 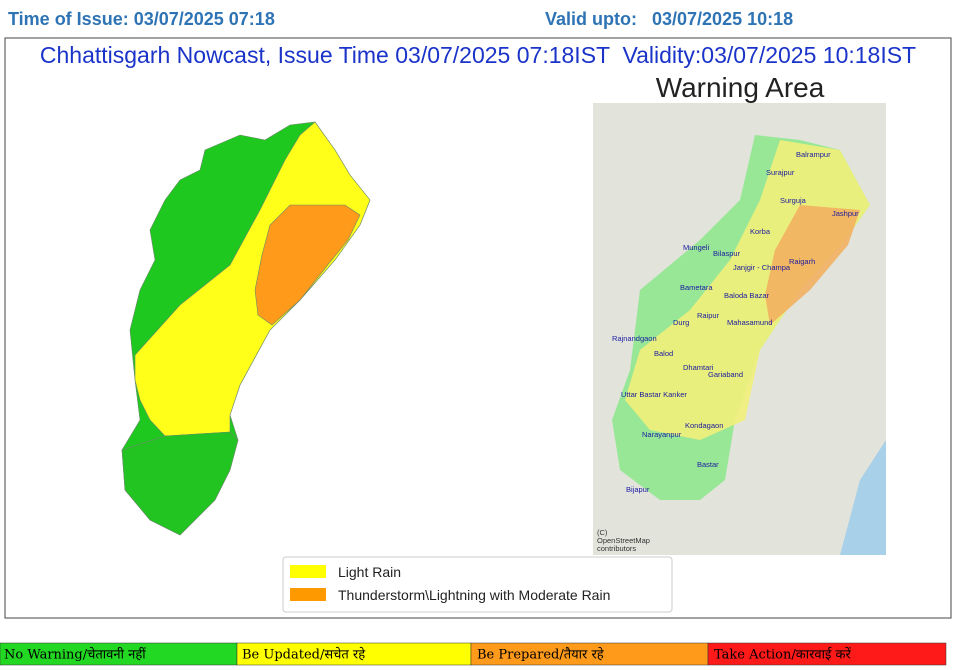 What do you see at coordinates (845, 213) in the screenshot?
I see `district-label: Jashpur` at bounding box center [845, 213].